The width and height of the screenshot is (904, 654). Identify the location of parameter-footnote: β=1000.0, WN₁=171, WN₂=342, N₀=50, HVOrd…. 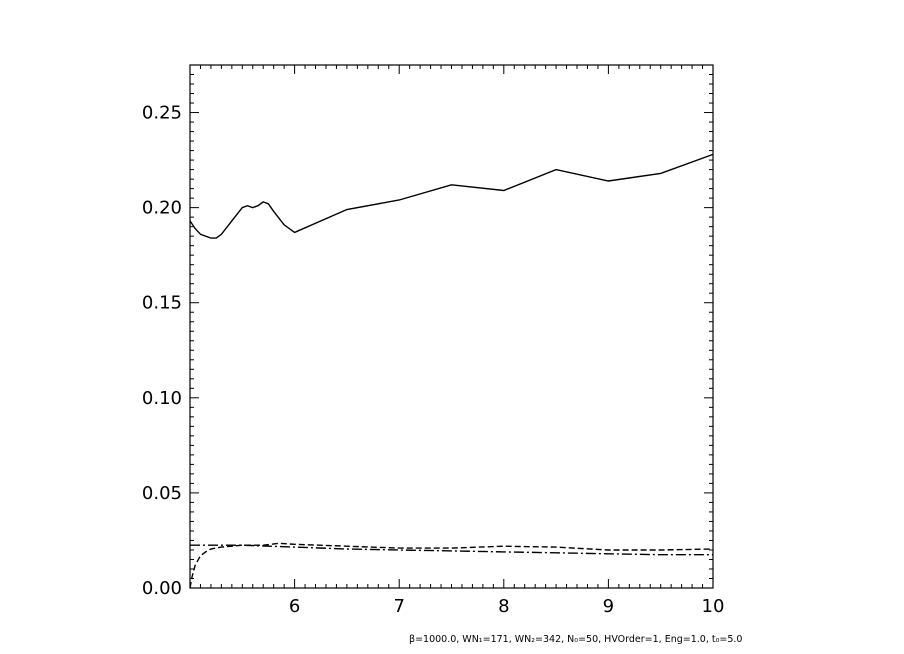
(576, 639).